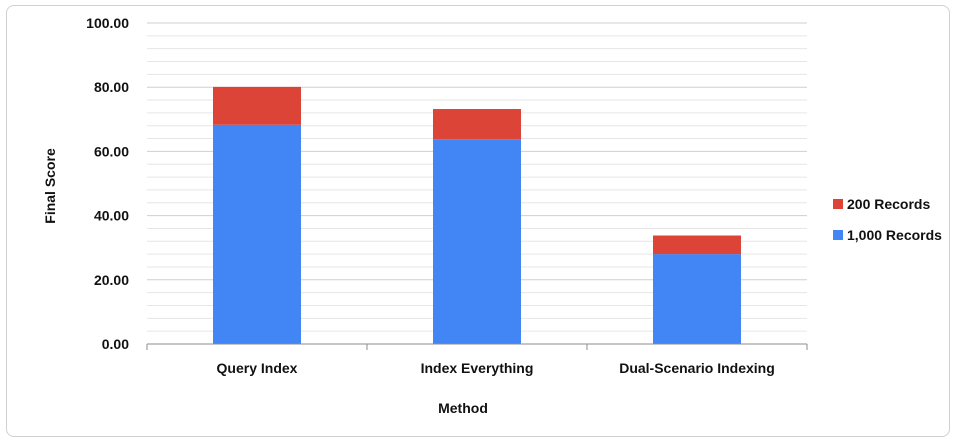 This screenshot has width=958, height=443. I want to click on y-tick-label: 0.00, so click(115, 344).